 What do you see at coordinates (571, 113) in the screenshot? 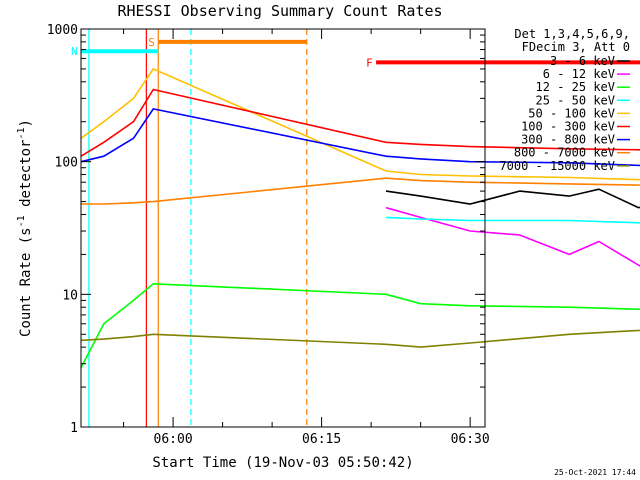
I see `legend-entry-label: 50 - 100 keV` at bounding box center [571, 113].